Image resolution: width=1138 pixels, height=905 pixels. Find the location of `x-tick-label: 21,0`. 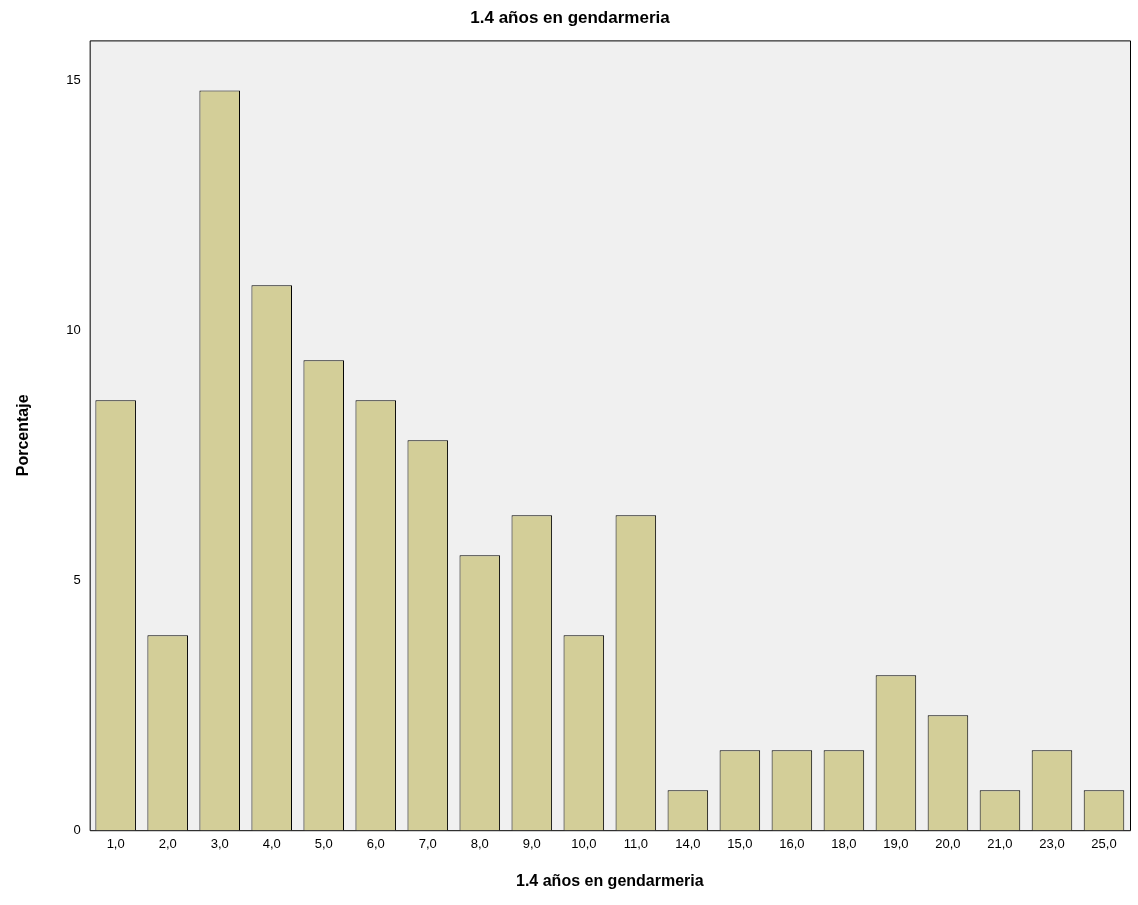

x-tick-label: 21,0 is located at coordinates (1000, 843).